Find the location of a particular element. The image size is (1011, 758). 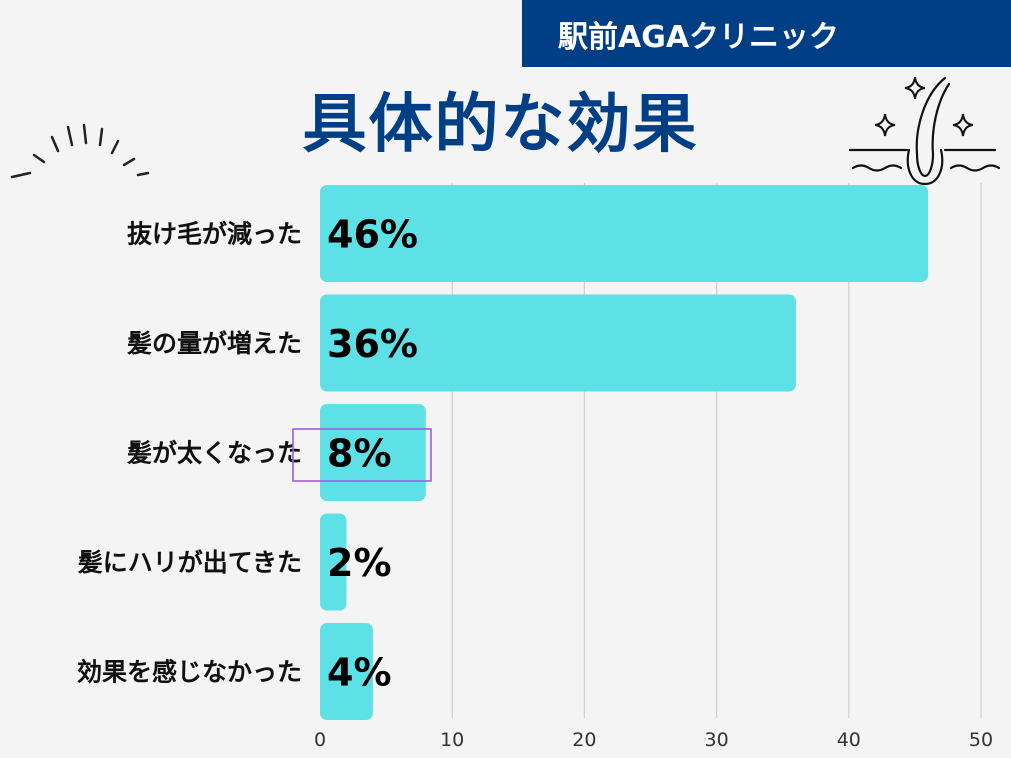

value-label: 4% is located at coordinates (359, 673).